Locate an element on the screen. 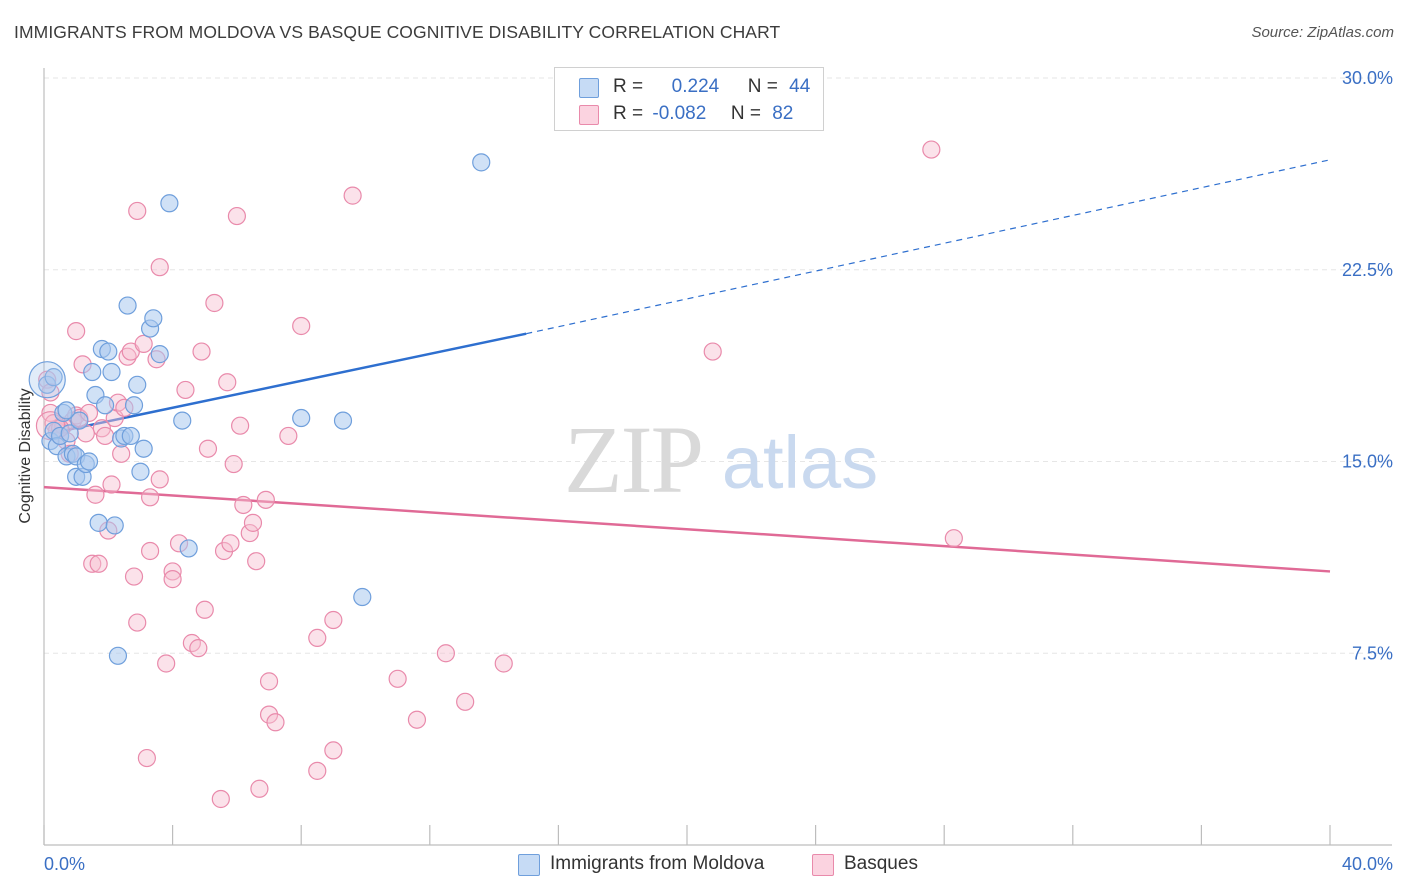  x-tick-label: 40.0% is located at coordinates (1367, 864).